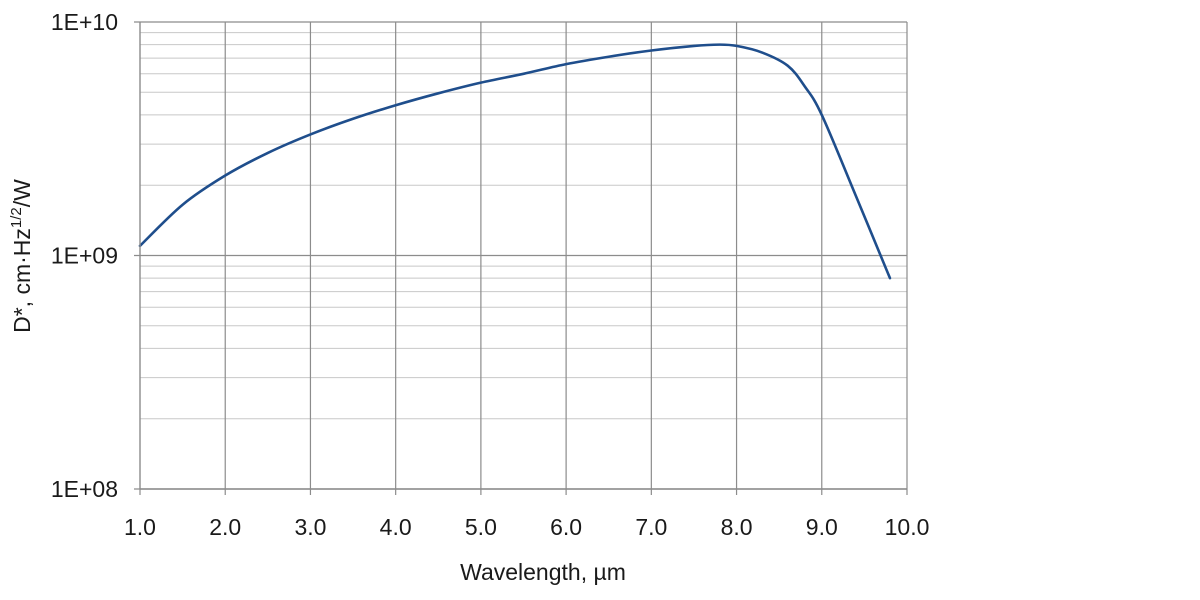 The image size is (1200, 600). I want to click on y-axis-title-suffix: /W, so click(22, 193).